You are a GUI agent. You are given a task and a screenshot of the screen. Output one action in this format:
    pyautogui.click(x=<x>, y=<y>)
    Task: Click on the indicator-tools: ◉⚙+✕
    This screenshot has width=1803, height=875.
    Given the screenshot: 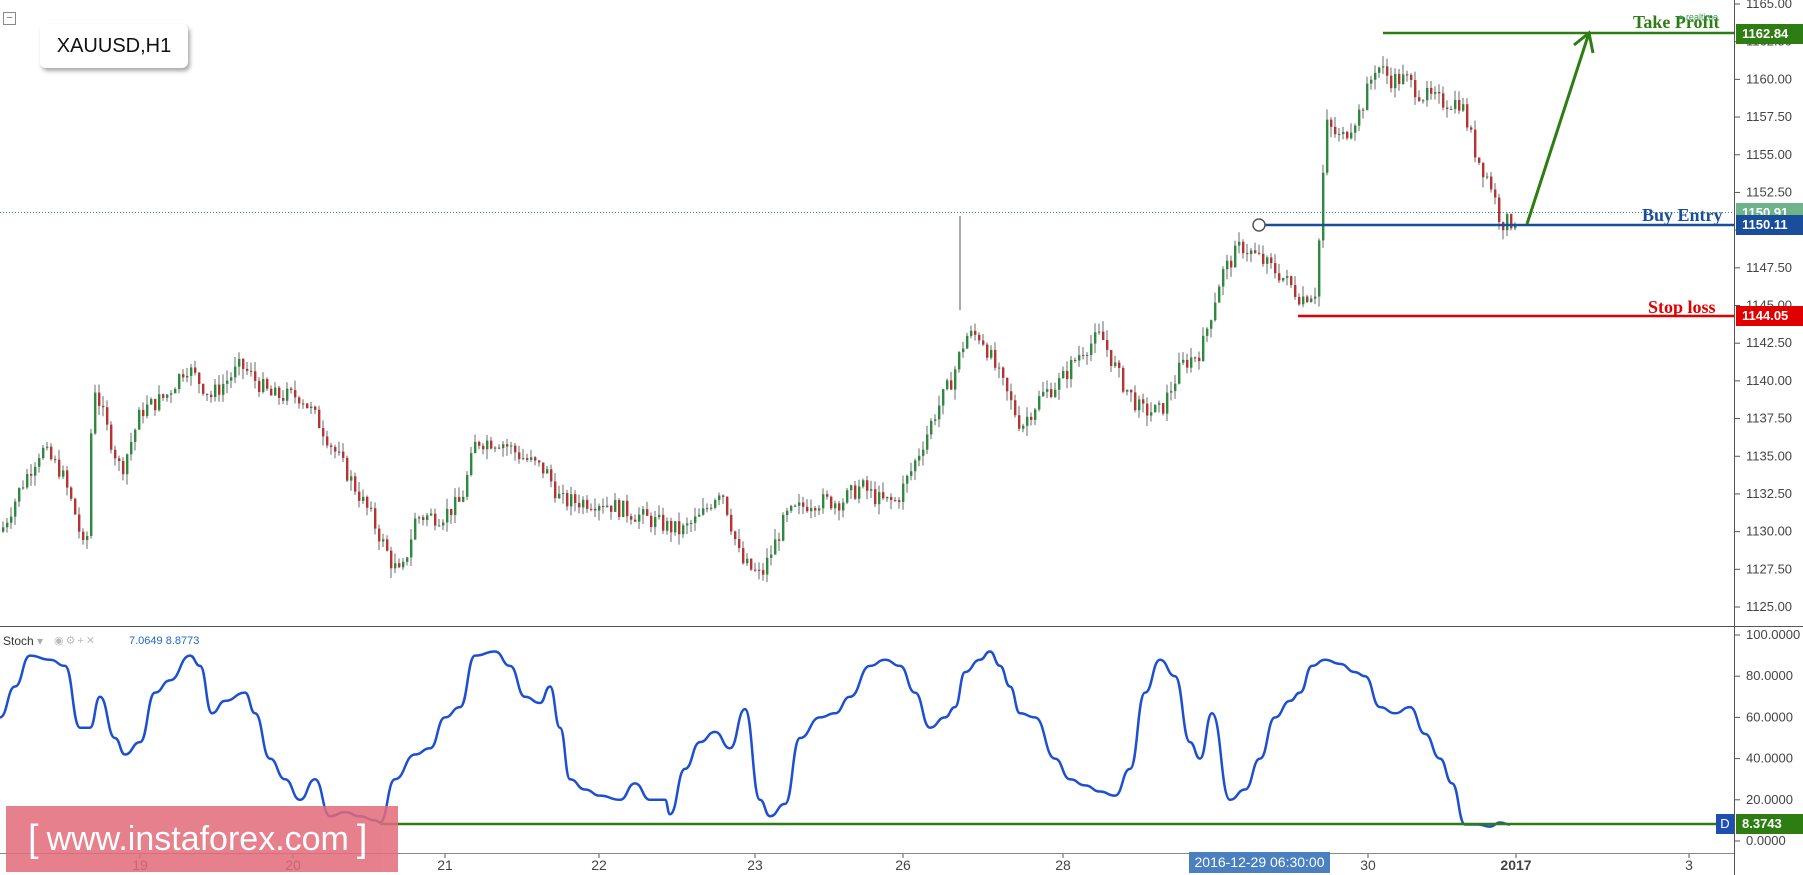 What is the action you would take?
    pyautogui.click(x=75, y=640)
    